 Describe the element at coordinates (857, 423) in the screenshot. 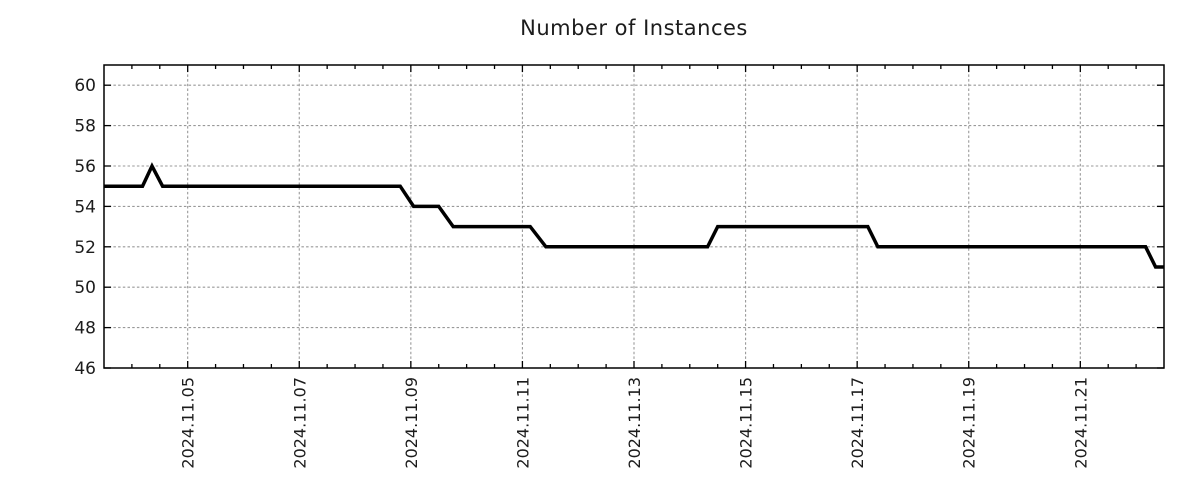

I see `x-tick-label: 2024.11.17` at that location.